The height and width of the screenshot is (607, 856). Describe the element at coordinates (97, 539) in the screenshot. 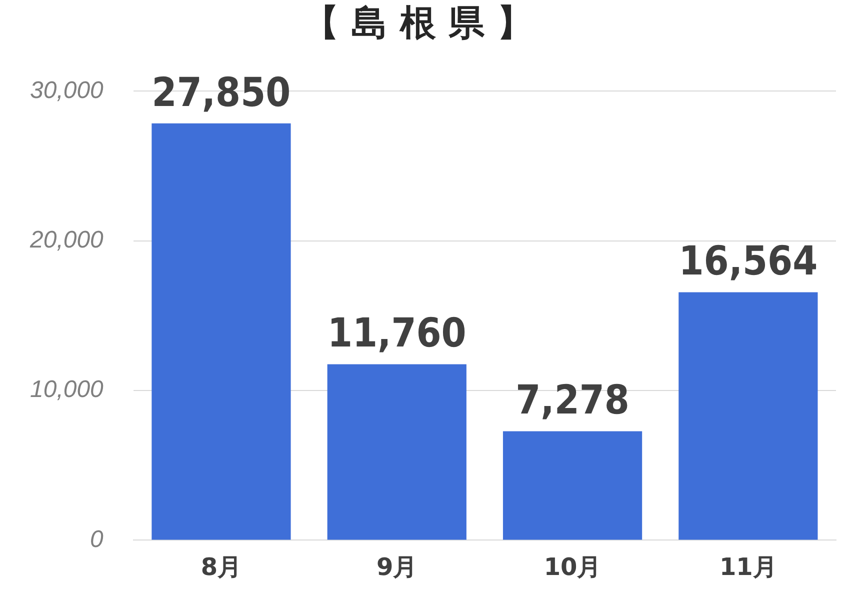

I see `y-tick-label: 0` at that location.